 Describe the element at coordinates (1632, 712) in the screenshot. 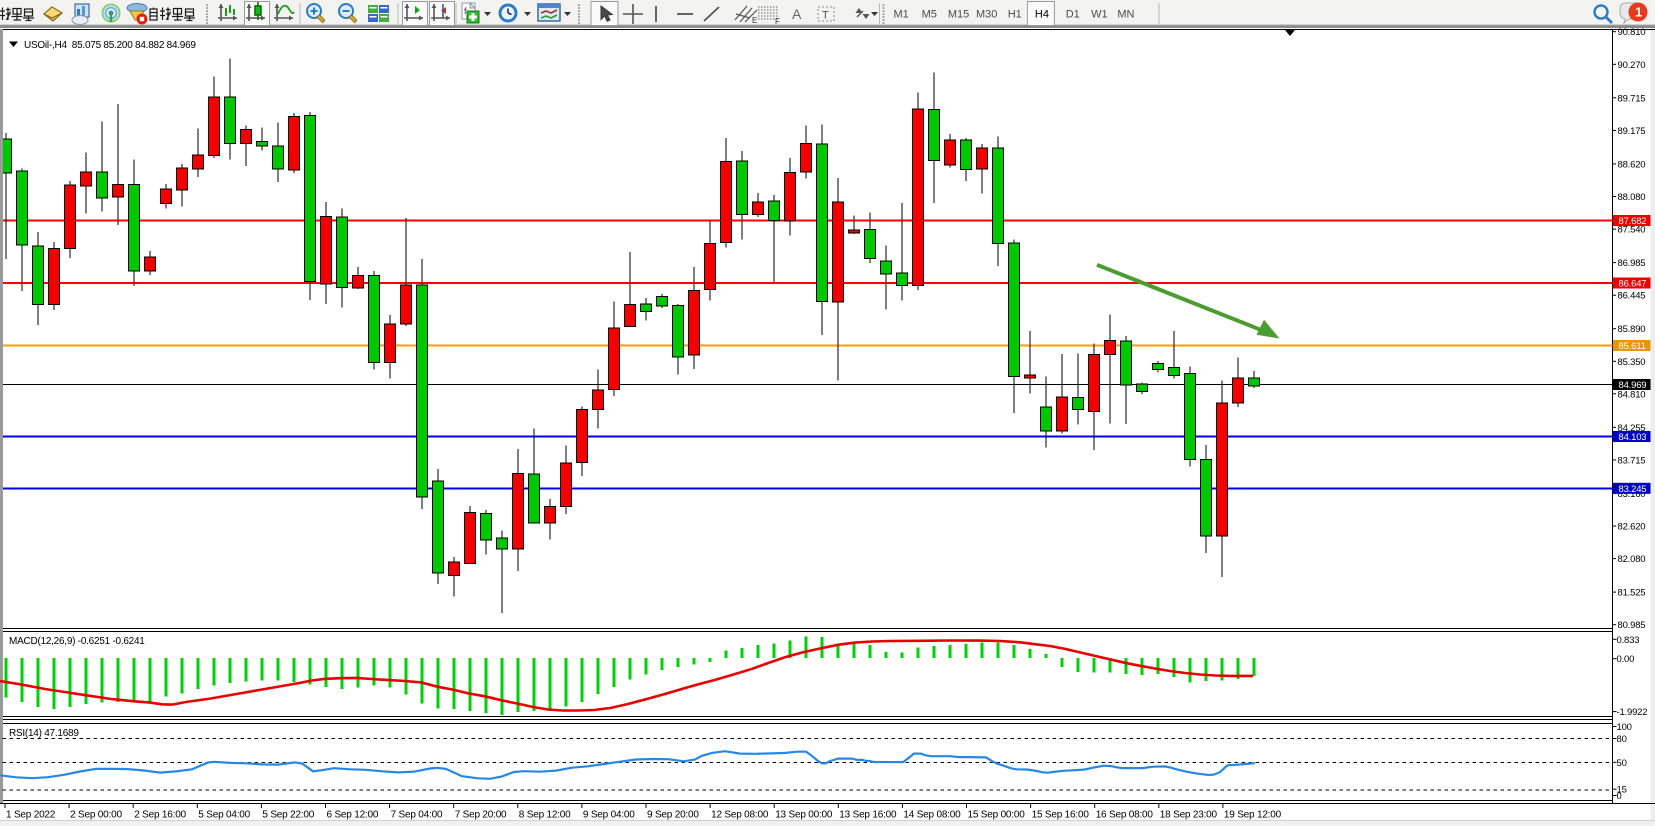

I see `svg-text: -1.9922` at that location.